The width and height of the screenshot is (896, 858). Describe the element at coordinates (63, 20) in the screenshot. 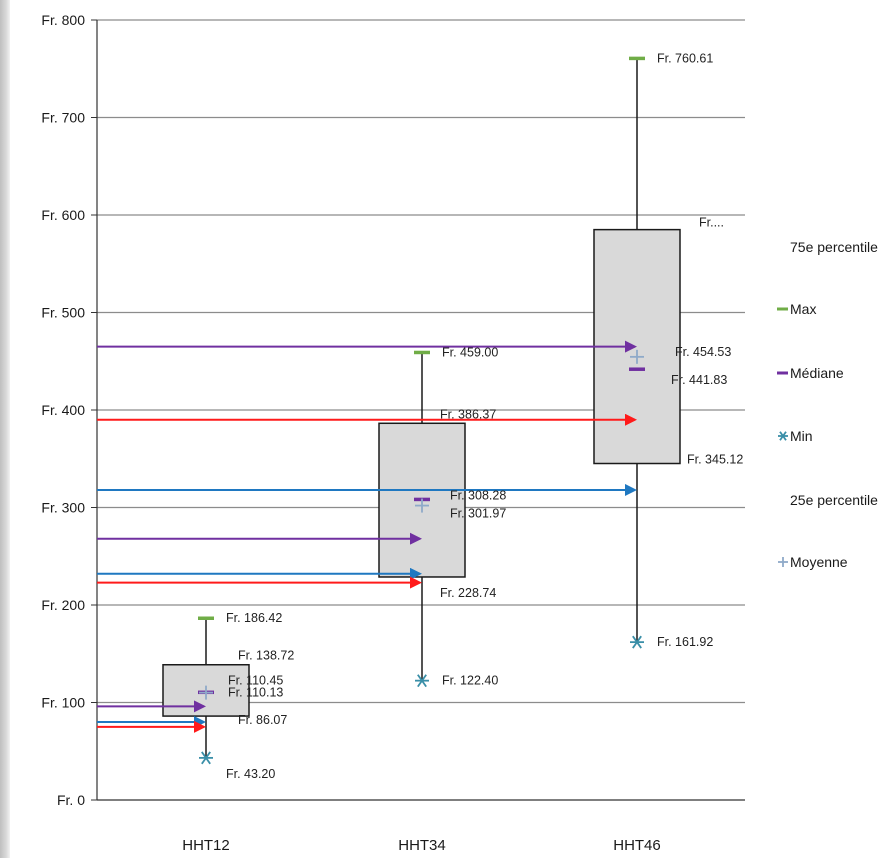

I see `y-tick-label: Fr. 800` at that location.